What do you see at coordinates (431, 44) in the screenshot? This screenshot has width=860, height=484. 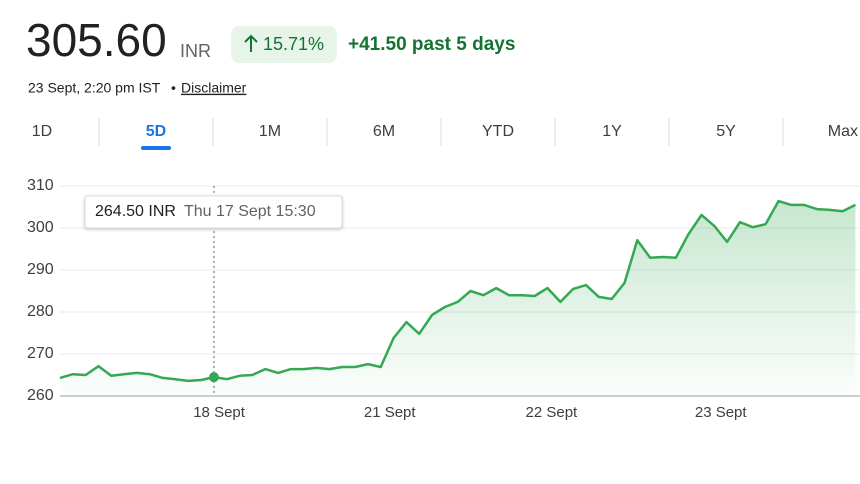 I see `change: +41.50 past 5 days` at bounding box center [431, 44].